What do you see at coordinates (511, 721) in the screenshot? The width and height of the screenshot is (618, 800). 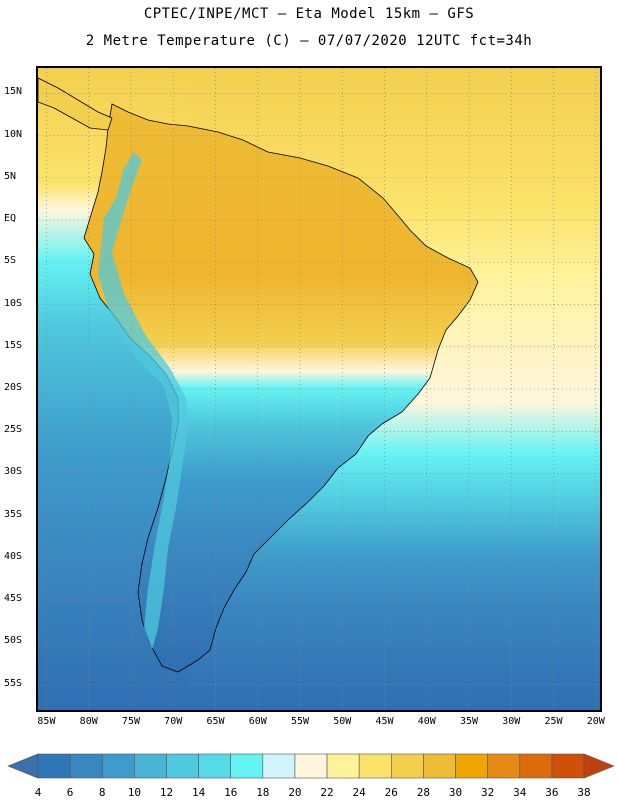 I see `longitude-tick-label: 30W` at bounding box center [511, 721].